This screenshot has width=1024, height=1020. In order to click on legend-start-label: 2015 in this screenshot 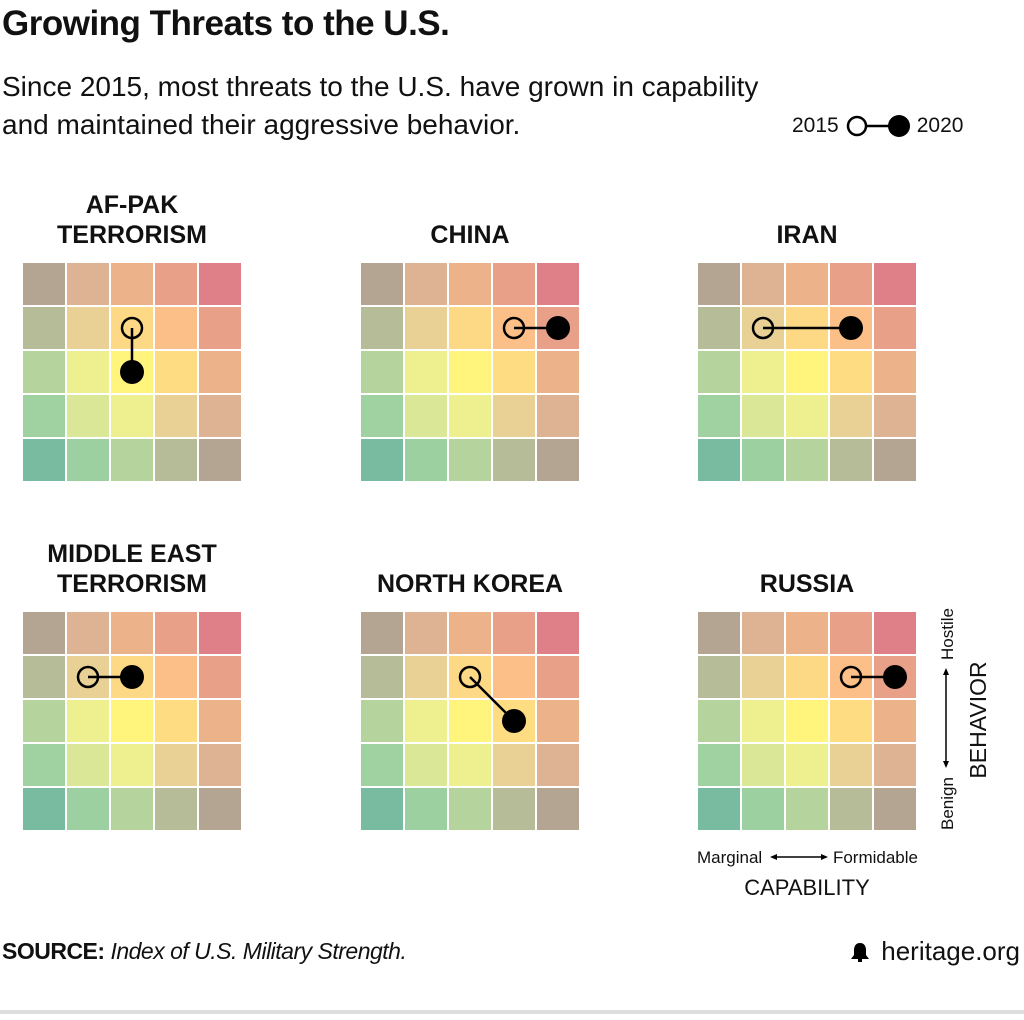, I will do `click(815, 125)`.